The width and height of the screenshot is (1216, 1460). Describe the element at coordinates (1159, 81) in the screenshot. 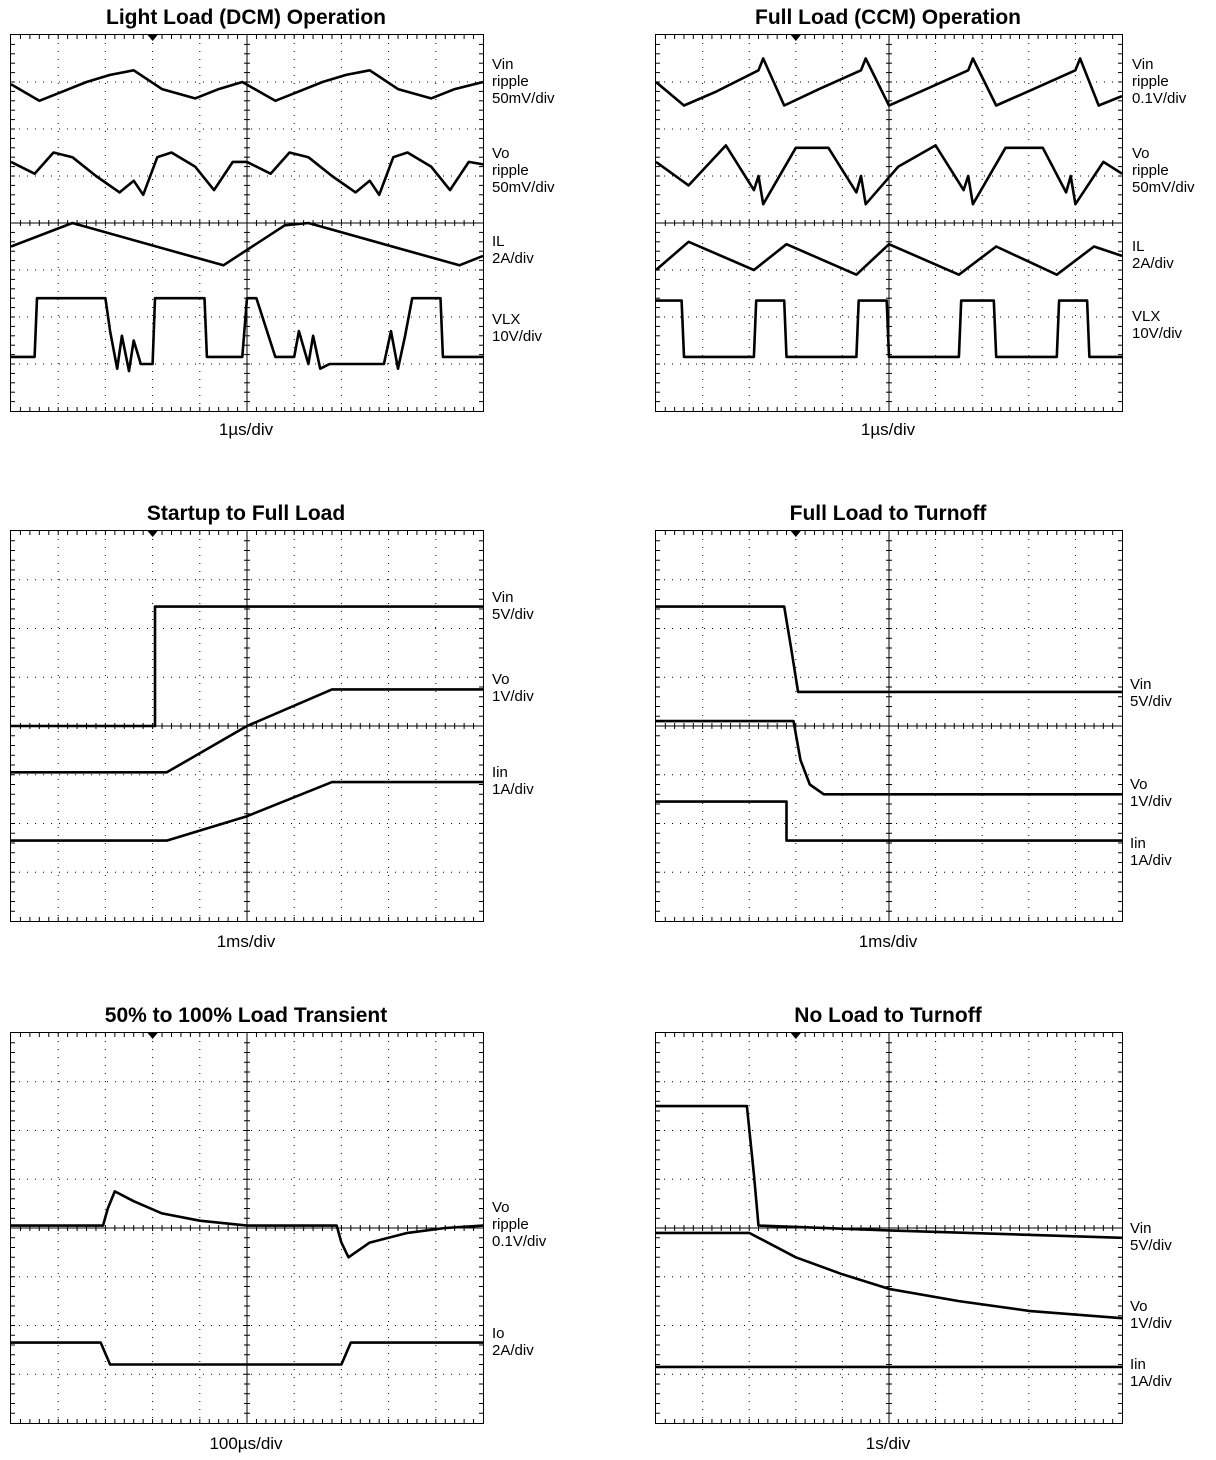

I see `trace-label: Vin ripple 0.1V/div` at that location.